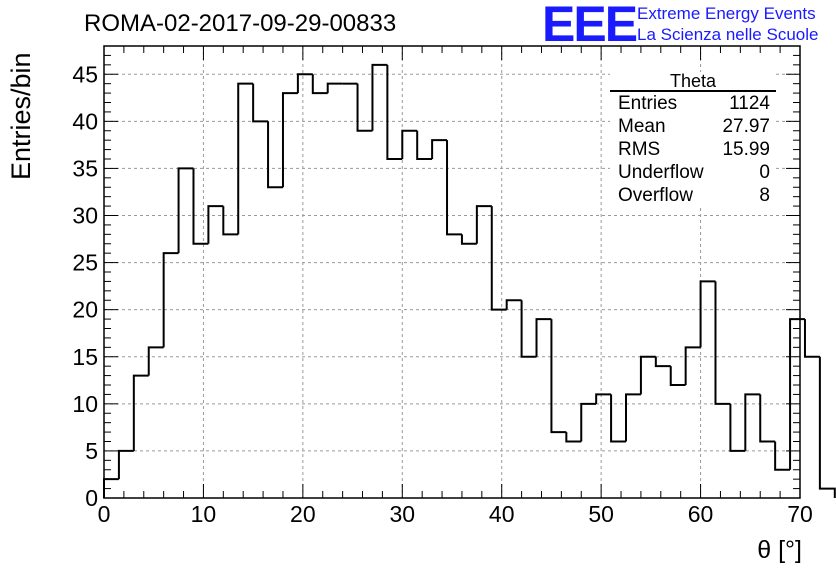 The height and width of the screenshot is (572, 836). Describe the element at coordinates (85, 263) in the screenshot. I see `y-tick-label: 25` at that location.